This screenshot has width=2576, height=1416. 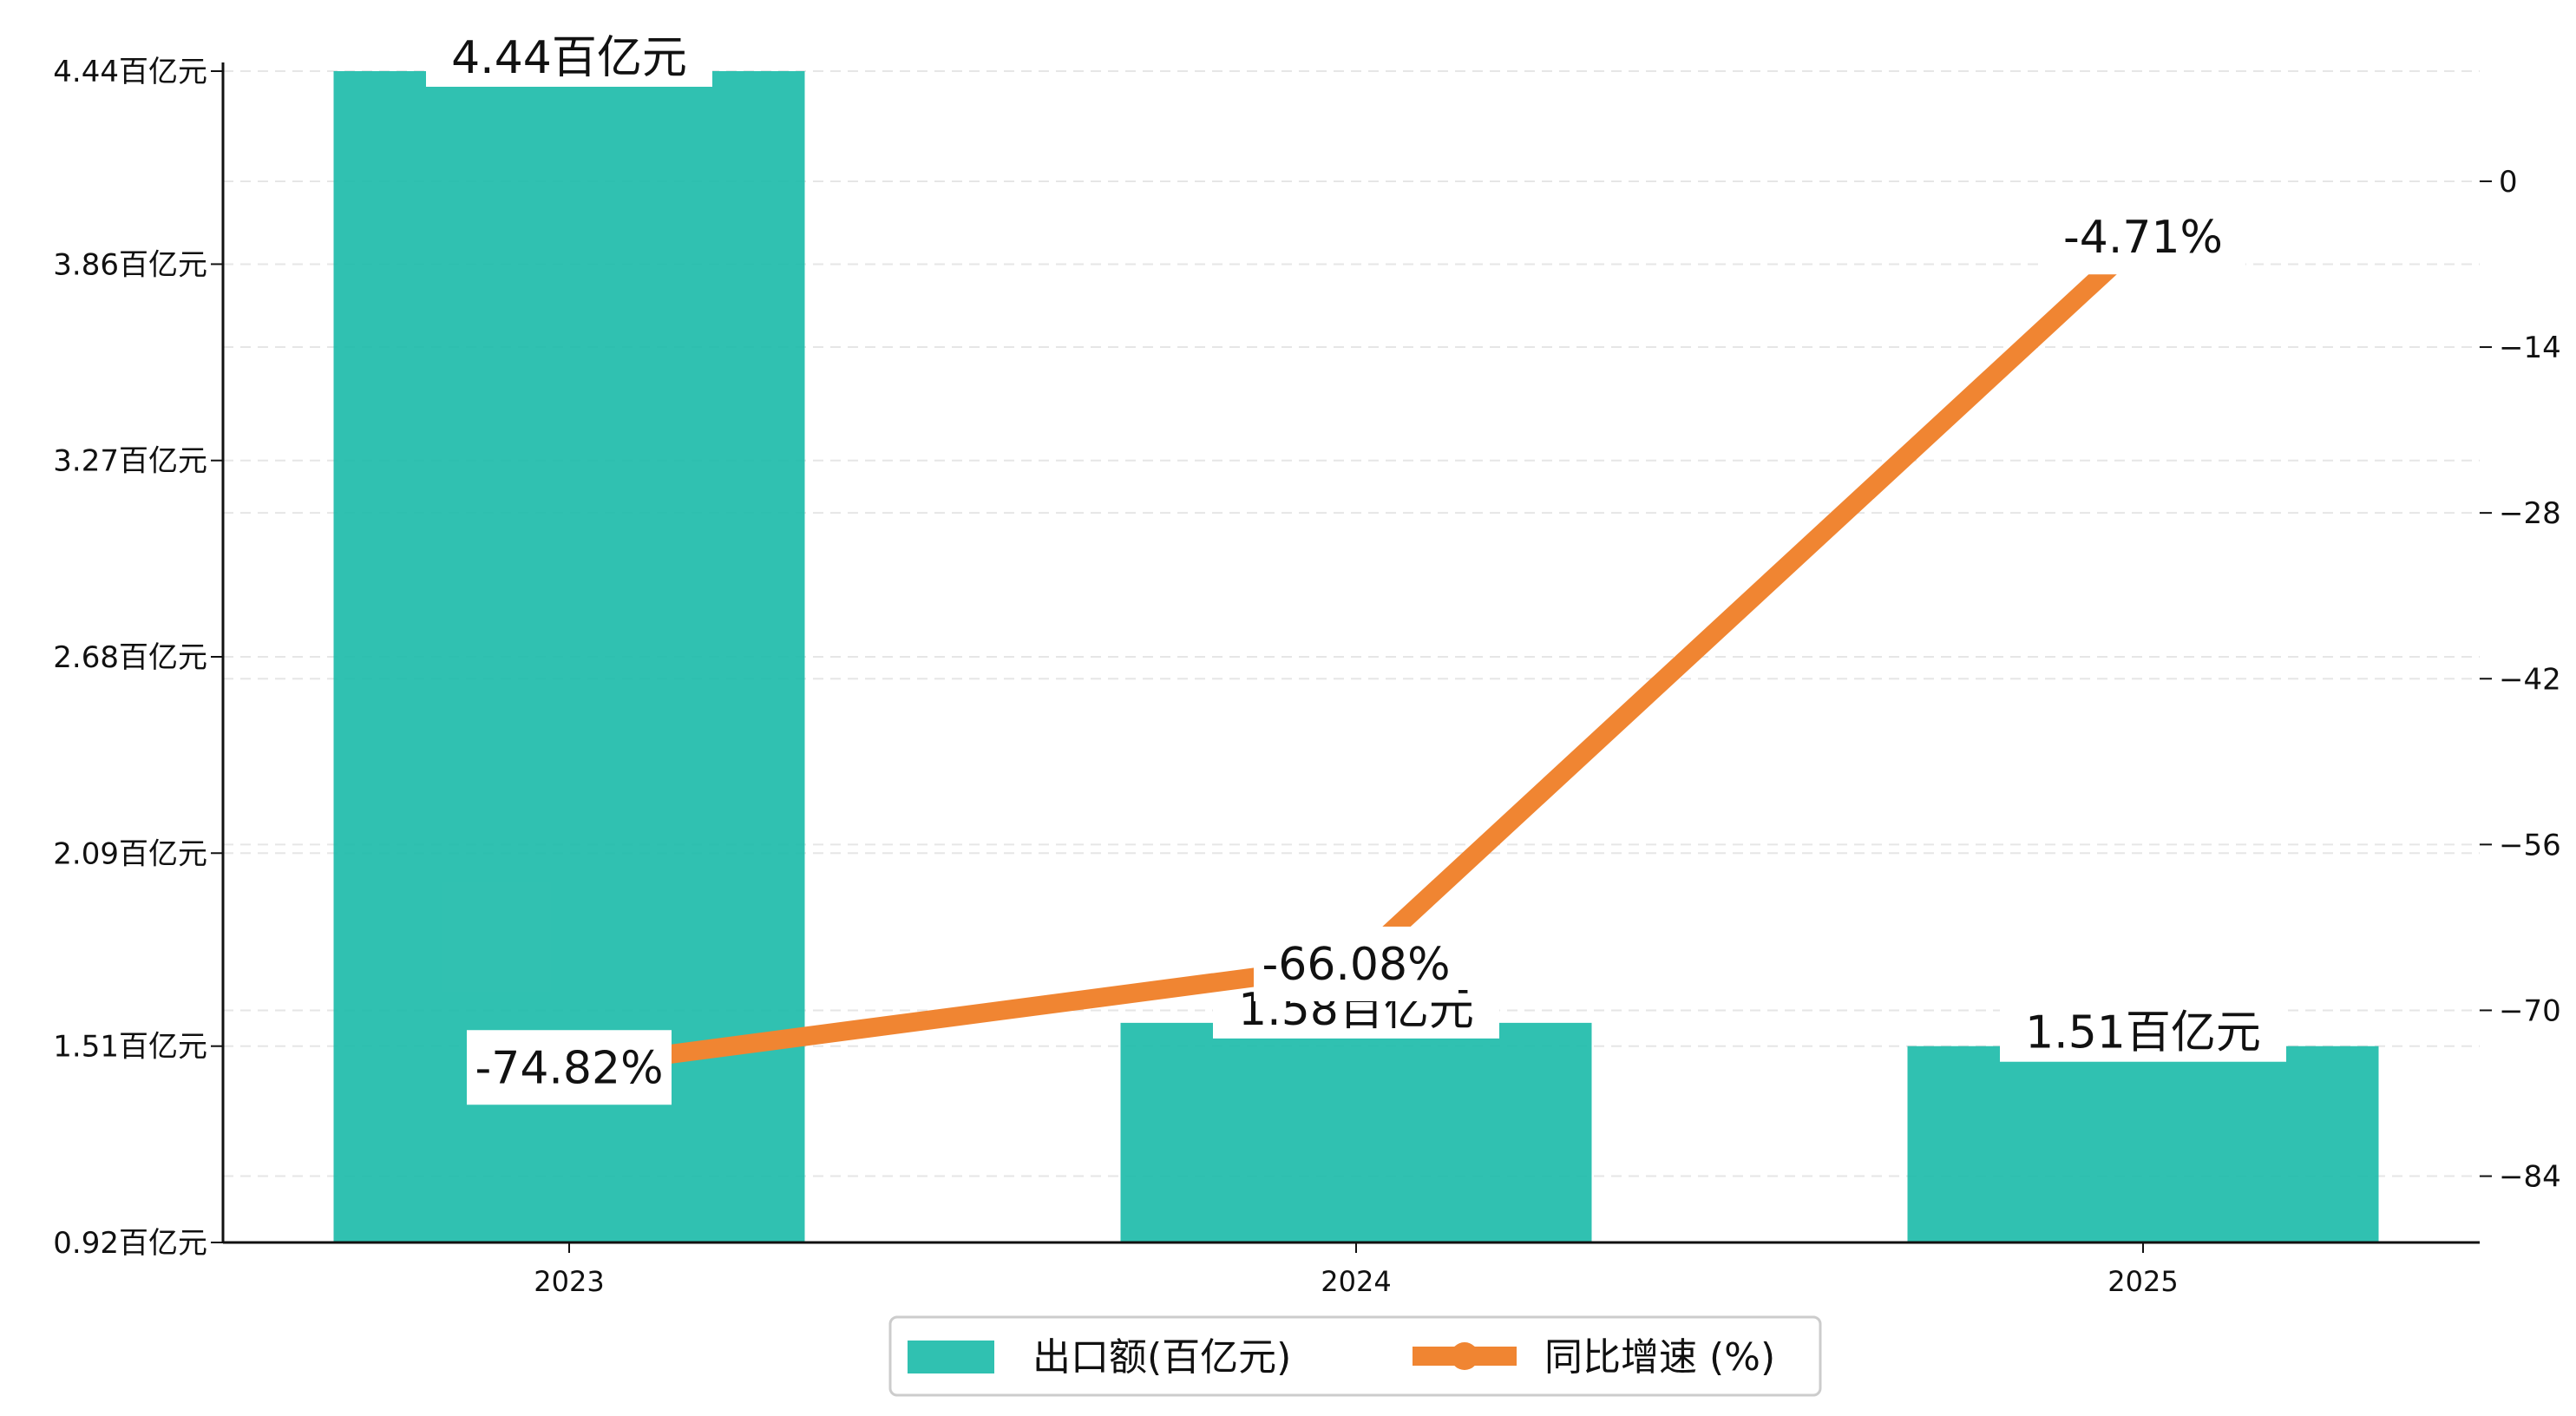 What do you see at coordinates (2530, 348) in the screenshot?
I see `right-tick-label: −14` at bounding box center [2530, 348].